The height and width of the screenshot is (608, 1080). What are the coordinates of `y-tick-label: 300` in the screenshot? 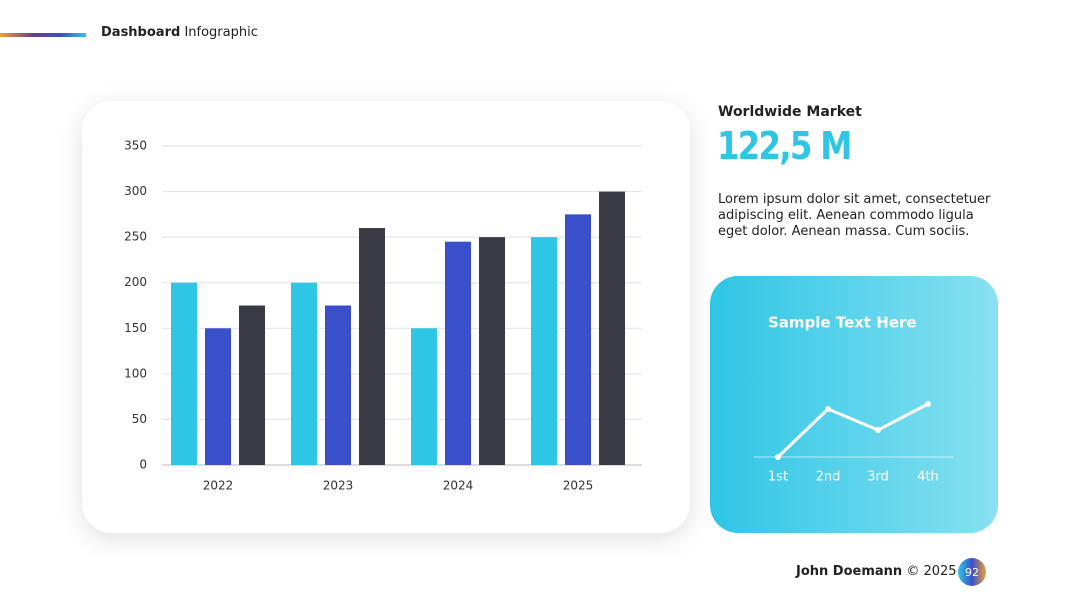 It's located at (135, 191).